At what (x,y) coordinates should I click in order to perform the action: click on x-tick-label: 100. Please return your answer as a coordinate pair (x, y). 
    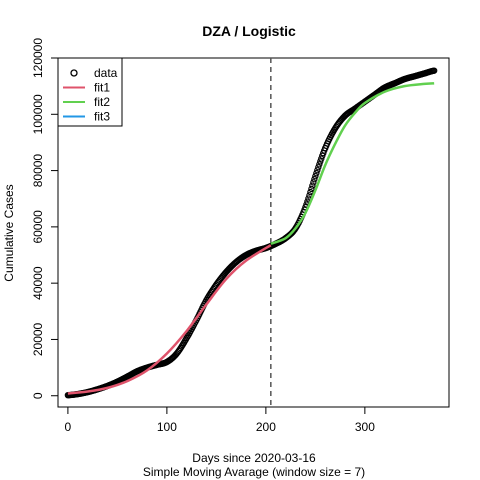
    Looking at the image, I should click on (167, 427).